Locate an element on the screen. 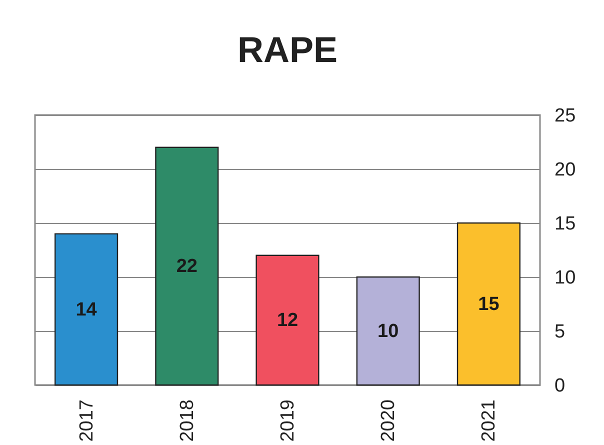  data-label: 14 is located at coordinates (87, 309).